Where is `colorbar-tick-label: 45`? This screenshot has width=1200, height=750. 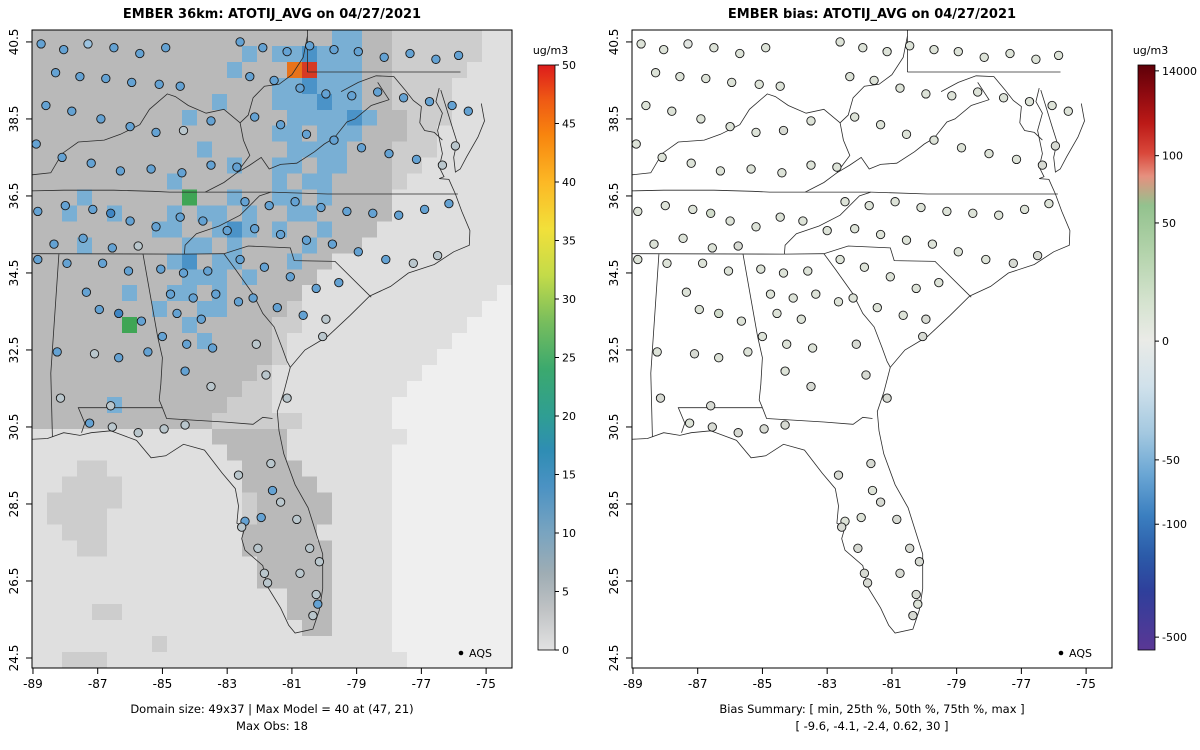
colorbar-tick-label: 45 is located at coordinates (569, 124).